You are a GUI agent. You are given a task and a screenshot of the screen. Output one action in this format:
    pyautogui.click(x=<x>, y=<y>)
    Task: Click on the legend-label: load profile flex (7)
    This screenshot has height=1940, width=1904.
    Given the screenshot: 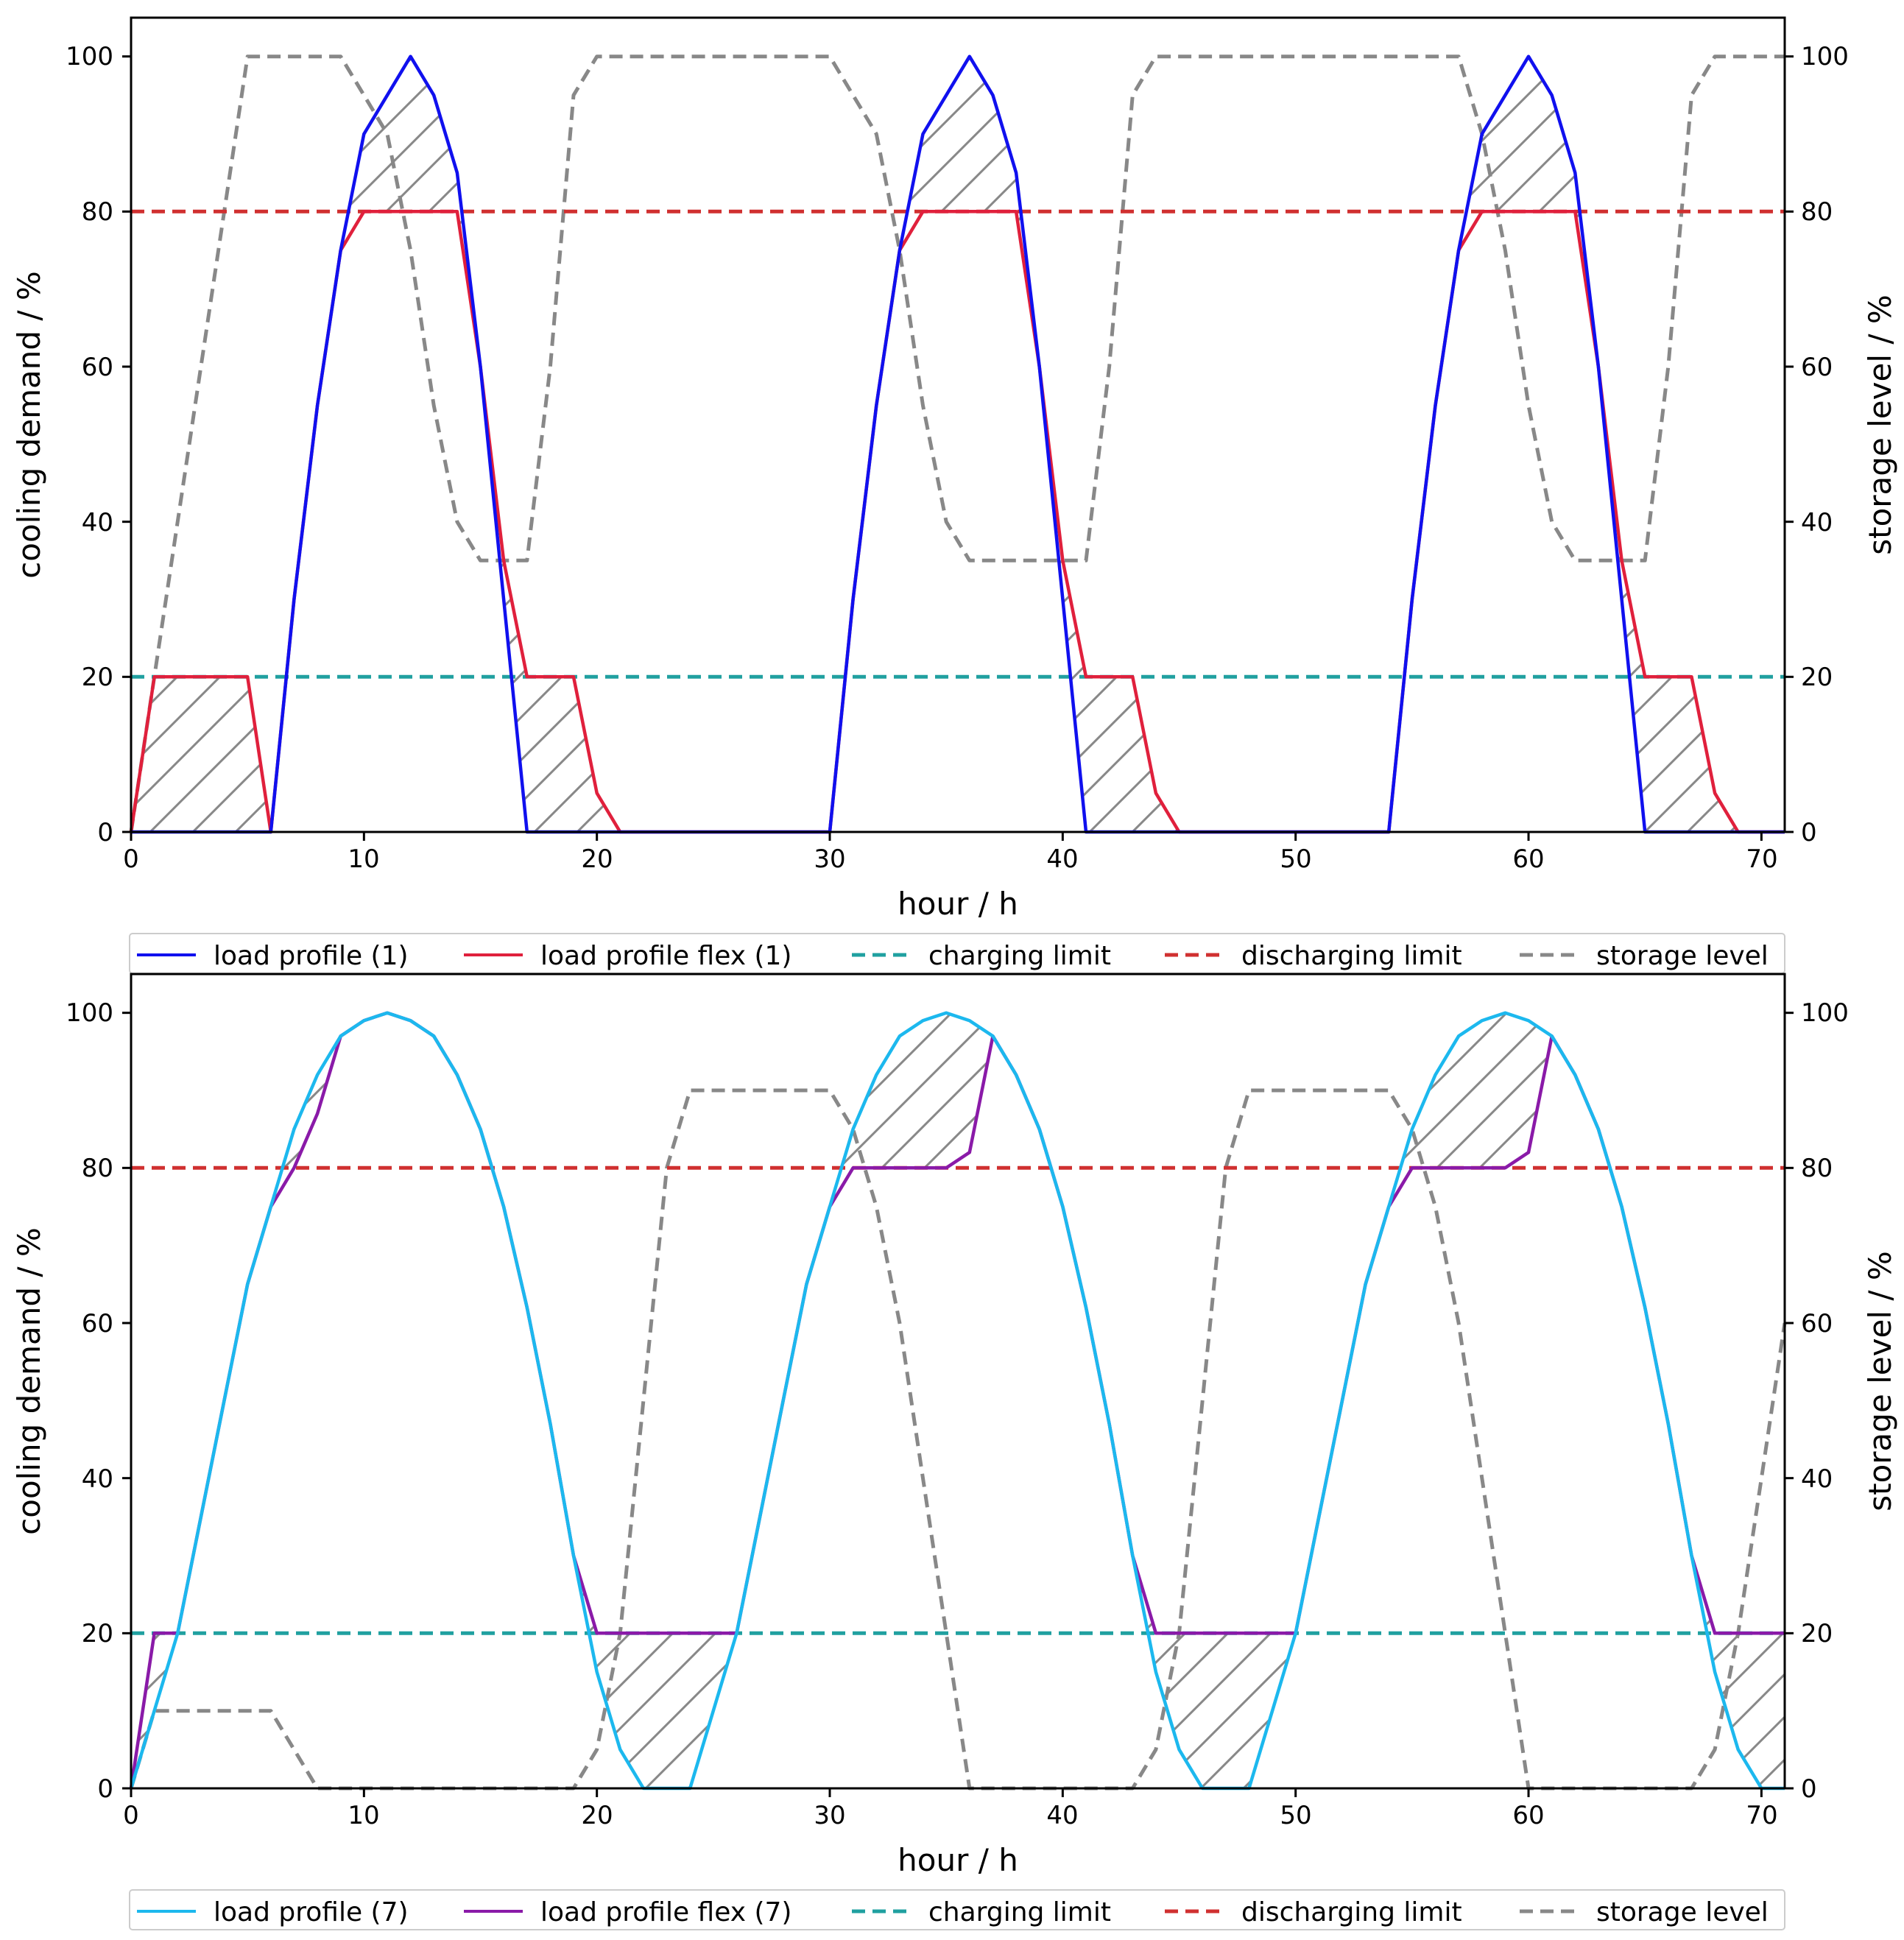 What is the action you would take?
    pyautogui.click(x=665, y=1912)
    